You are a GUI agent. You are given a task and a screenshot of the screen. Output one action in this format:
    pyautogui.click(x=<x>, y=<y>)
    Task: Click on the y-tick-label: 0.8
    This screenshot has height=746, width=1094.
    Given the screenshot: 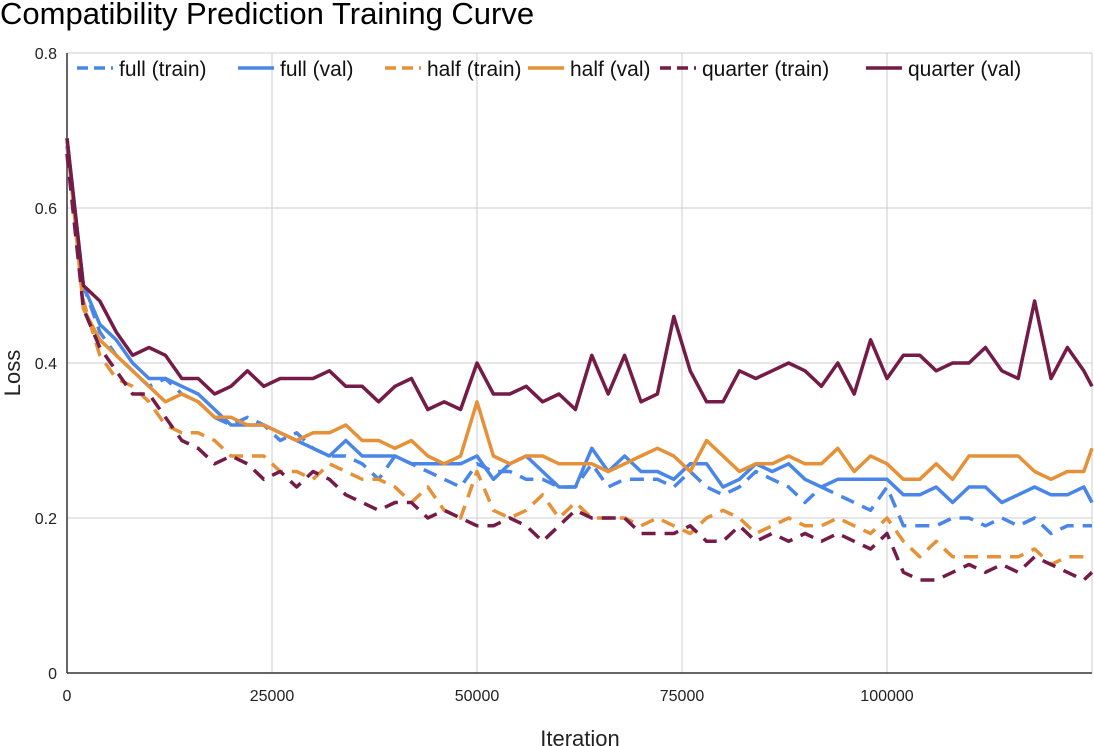 What is the action you would take?
    pyautogui.click(x=46, y=54)
    